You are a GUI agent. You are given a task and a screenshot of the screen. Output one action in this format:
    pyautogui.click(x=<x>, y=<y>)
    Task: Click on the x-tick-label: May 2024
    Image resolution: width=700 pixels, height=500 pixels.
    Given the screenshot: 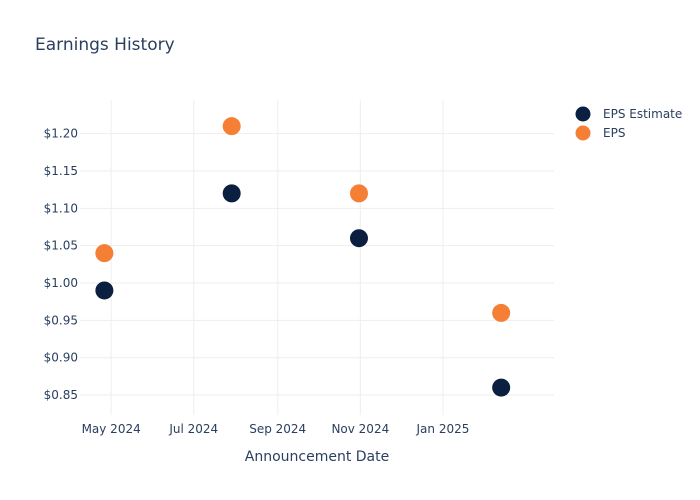 What is the action you would take?
    pyautogui.click(x=111, y=429)
    